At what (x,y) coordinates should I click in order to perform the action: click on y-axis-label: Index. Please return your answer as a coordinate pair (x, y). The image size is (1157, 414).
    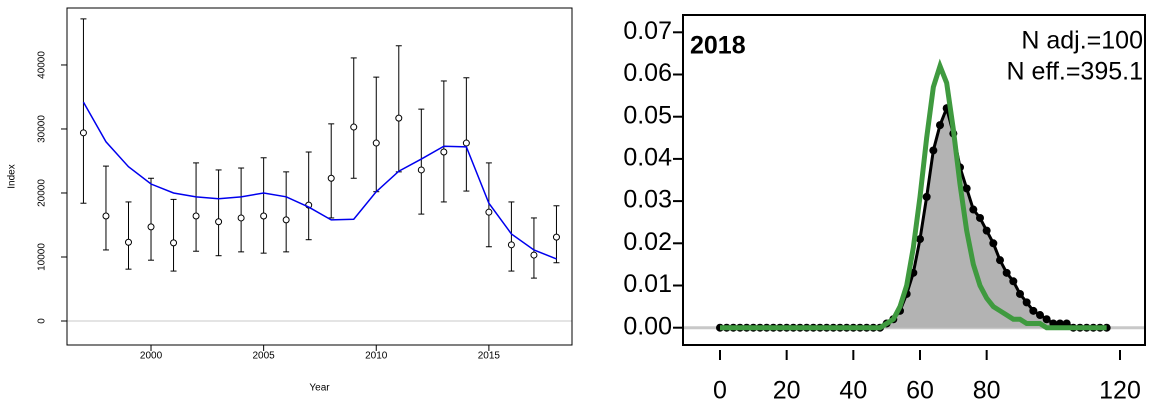
    Looking at the image, I should click on (12, 176).